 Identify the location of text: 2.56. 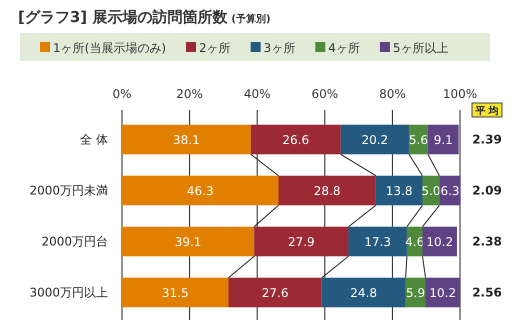
(487, 293).